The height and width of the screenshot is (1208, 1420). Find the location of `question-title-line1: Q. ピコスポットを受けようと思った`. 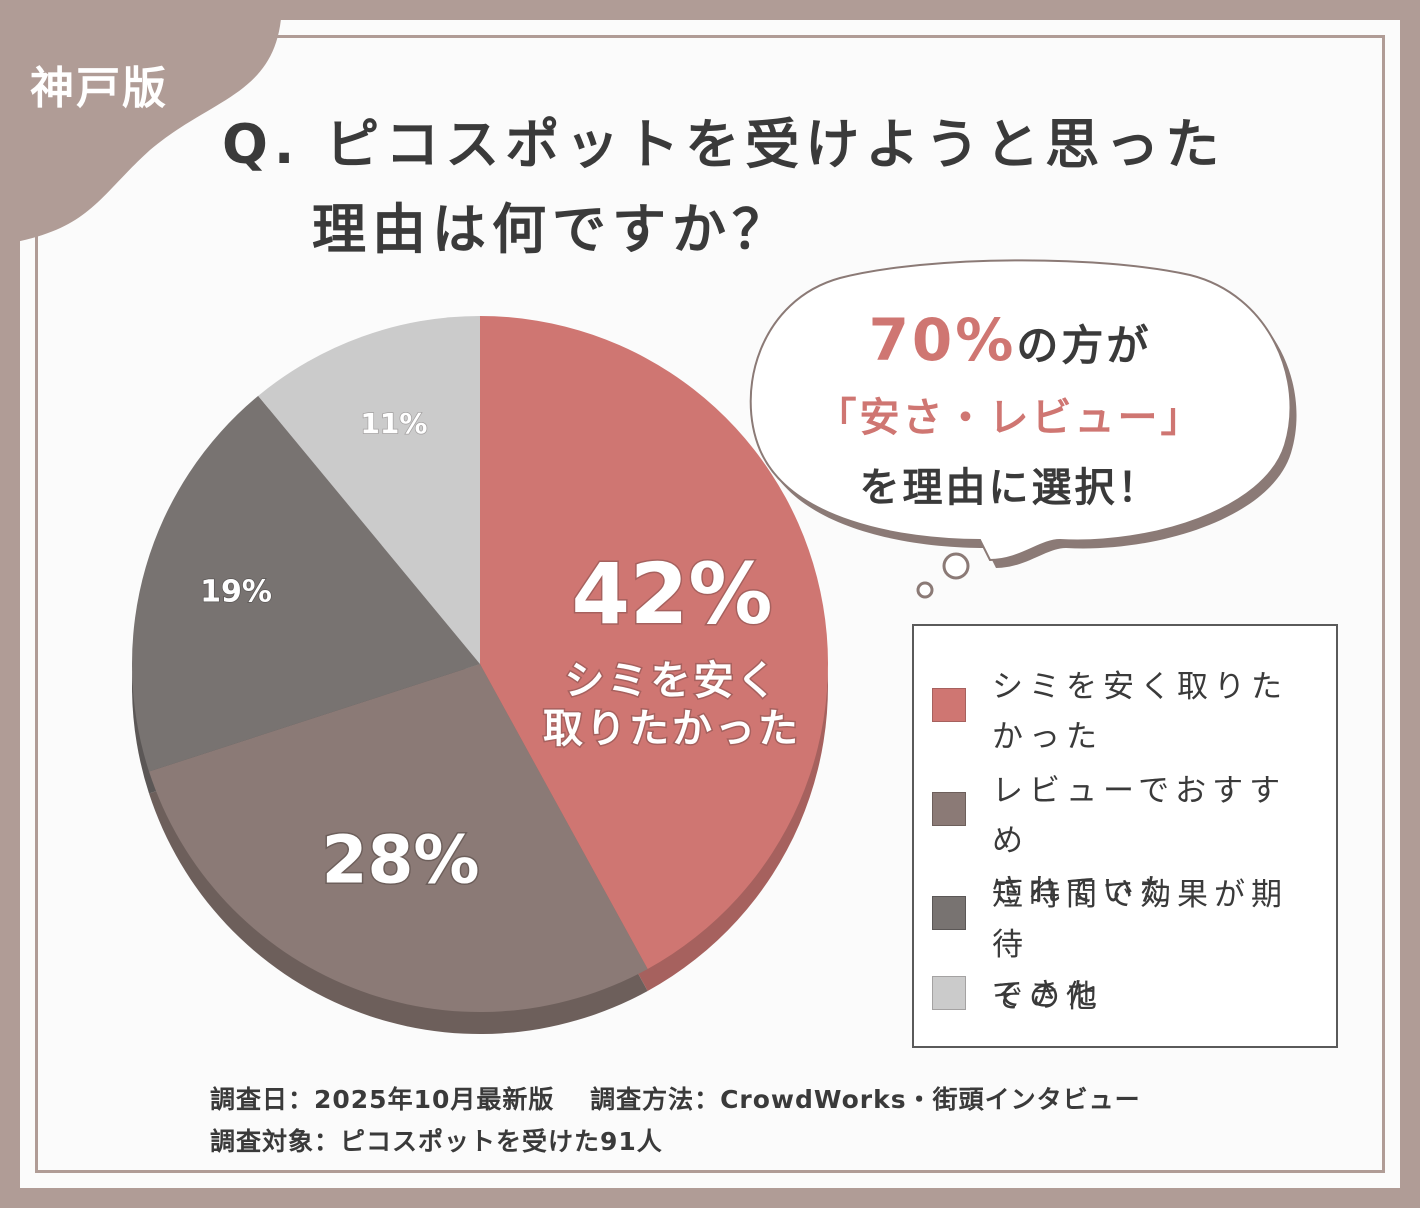

question-title-line1: Q. ピコスポットを受けようと思った is located at coordinates (724, 144).